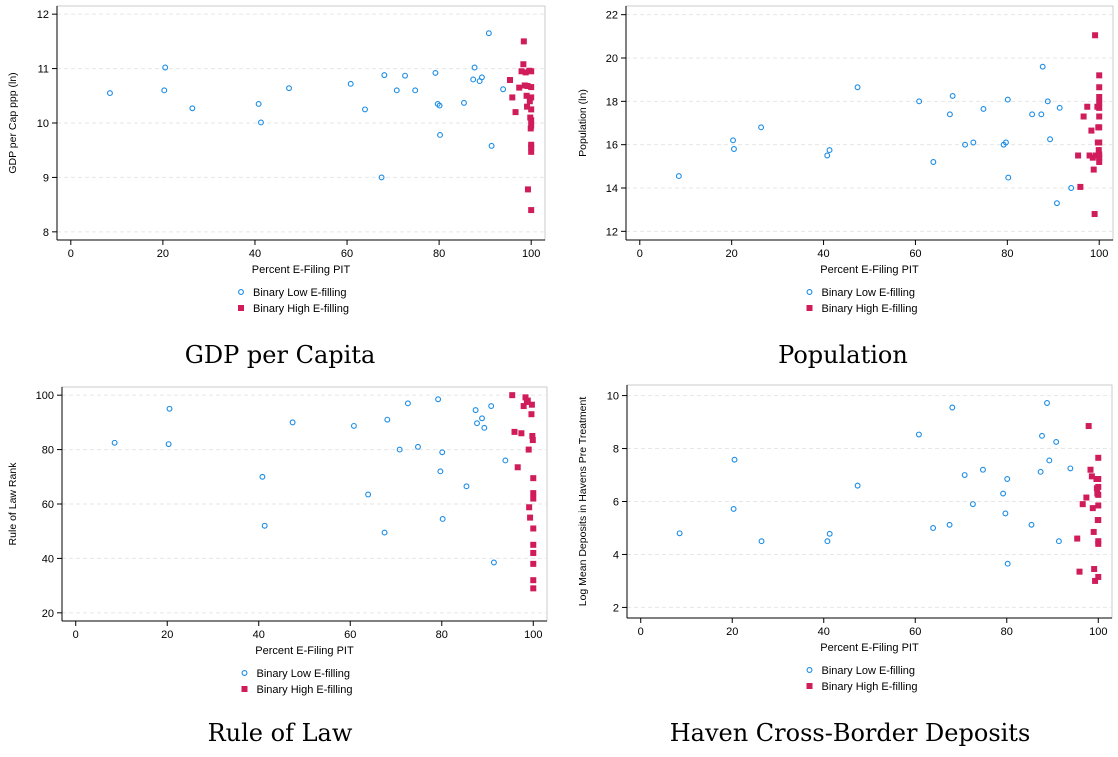 This screenshot has width=1118, height=757. I want to click on y-tick-label: 100, so click(45, 396).